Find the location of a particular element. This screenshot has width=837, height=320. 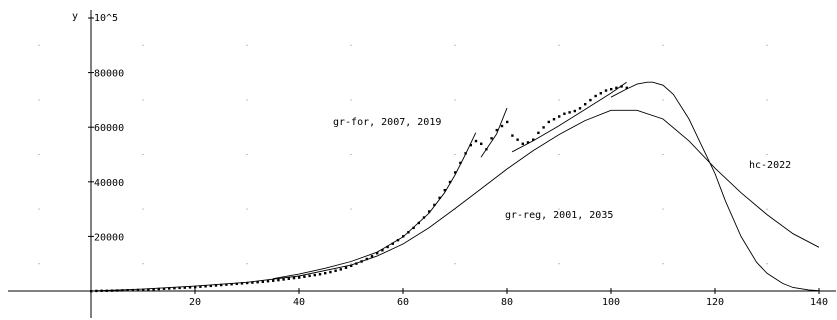

y-tick-label: 40000 is located at coordinates (109, 183).